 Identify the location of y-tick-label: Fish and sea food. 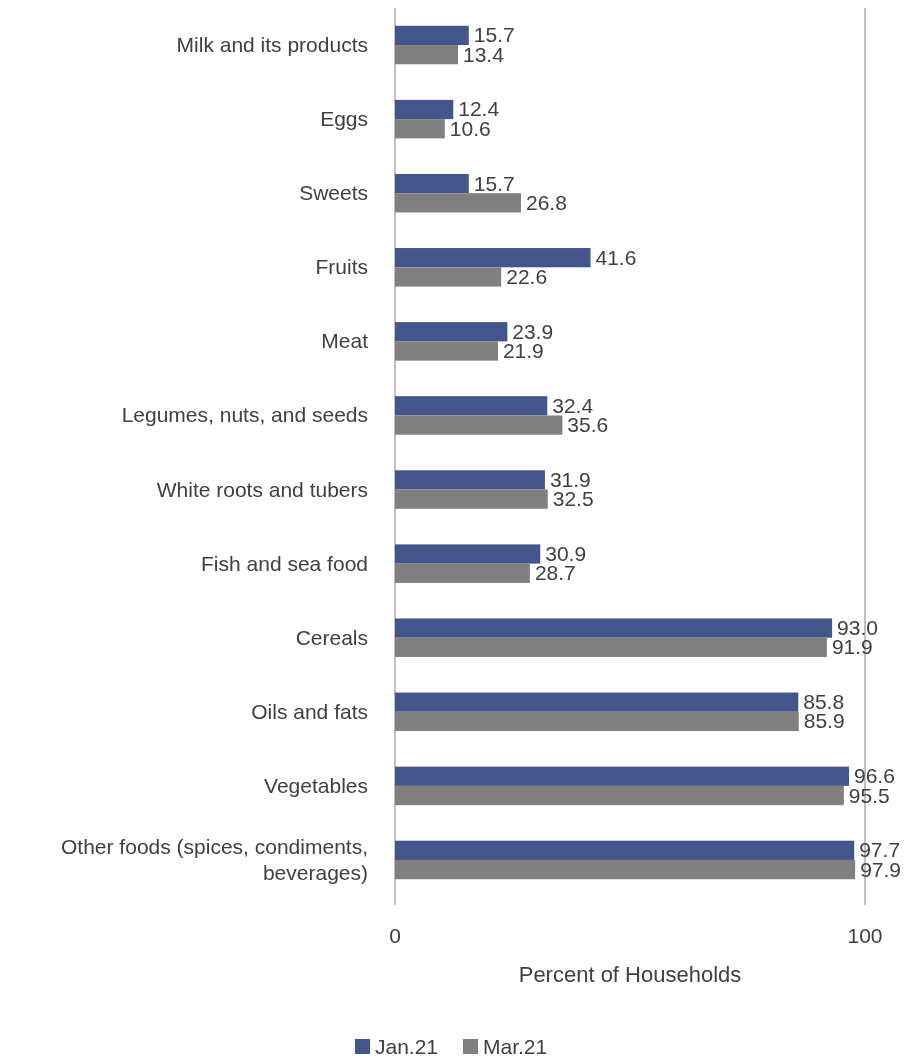
(284, 563).